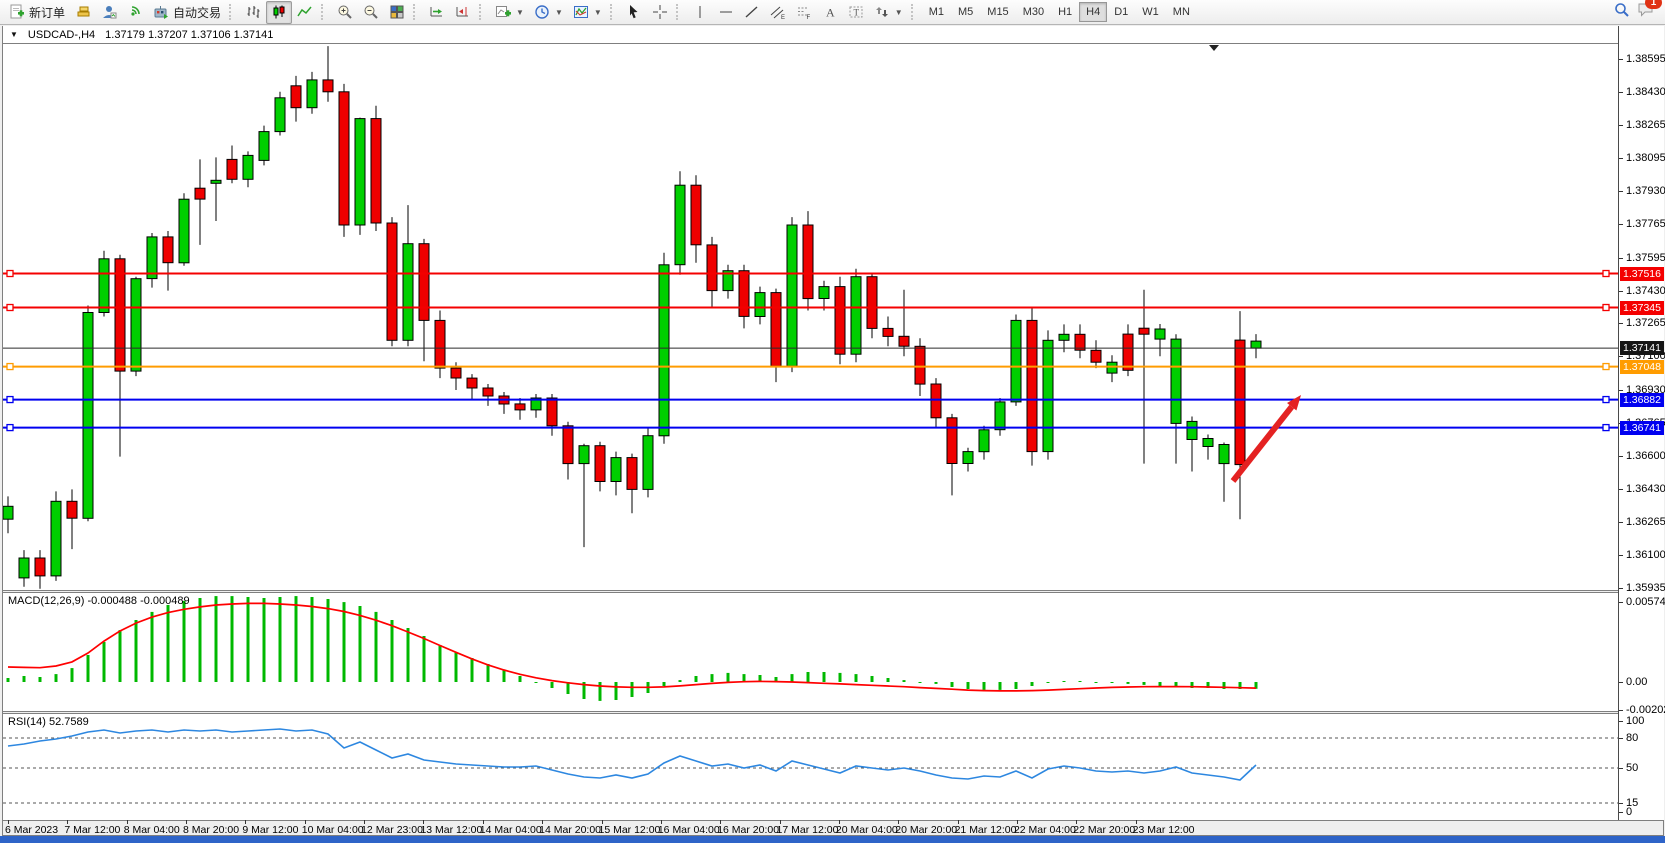  I want to click on candlestick-chart-button, so click(279, 12).